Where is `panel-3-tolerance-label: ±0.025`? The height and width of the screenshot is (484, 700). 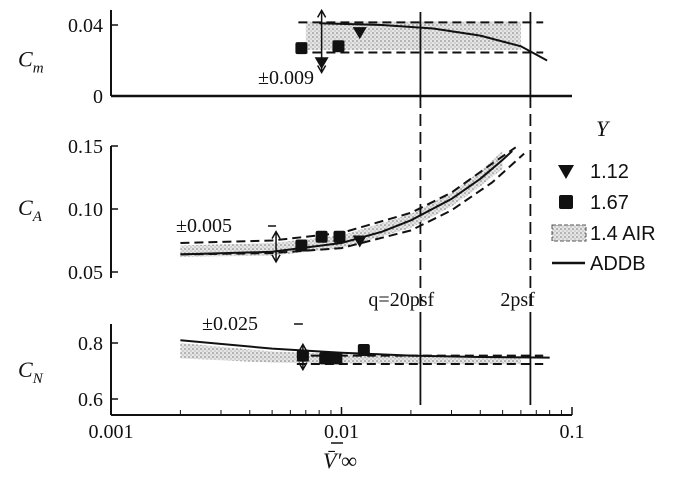 panel-3-tolerance-label: ±0.025 is located at coordinates (230, 324).